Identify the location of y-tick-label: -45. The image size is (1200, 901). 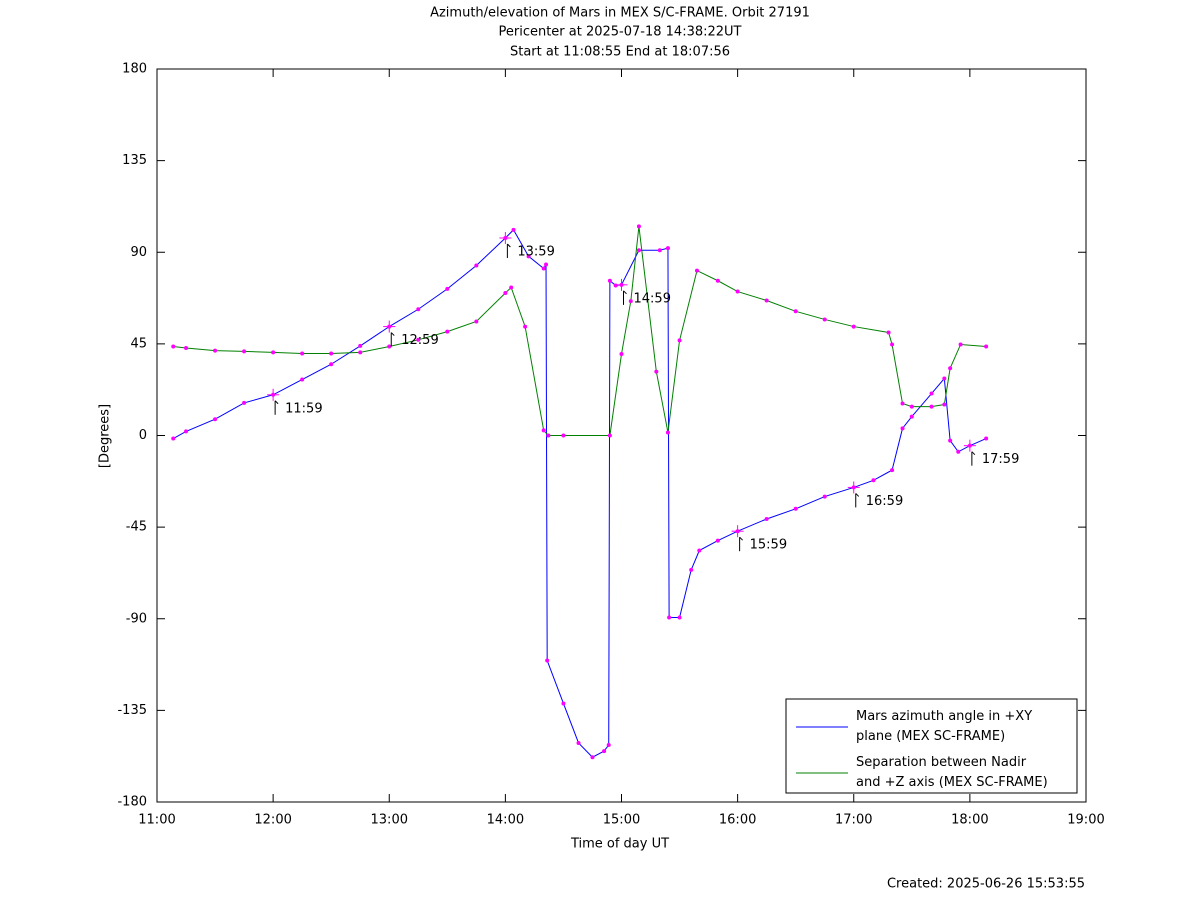
(136, 527).